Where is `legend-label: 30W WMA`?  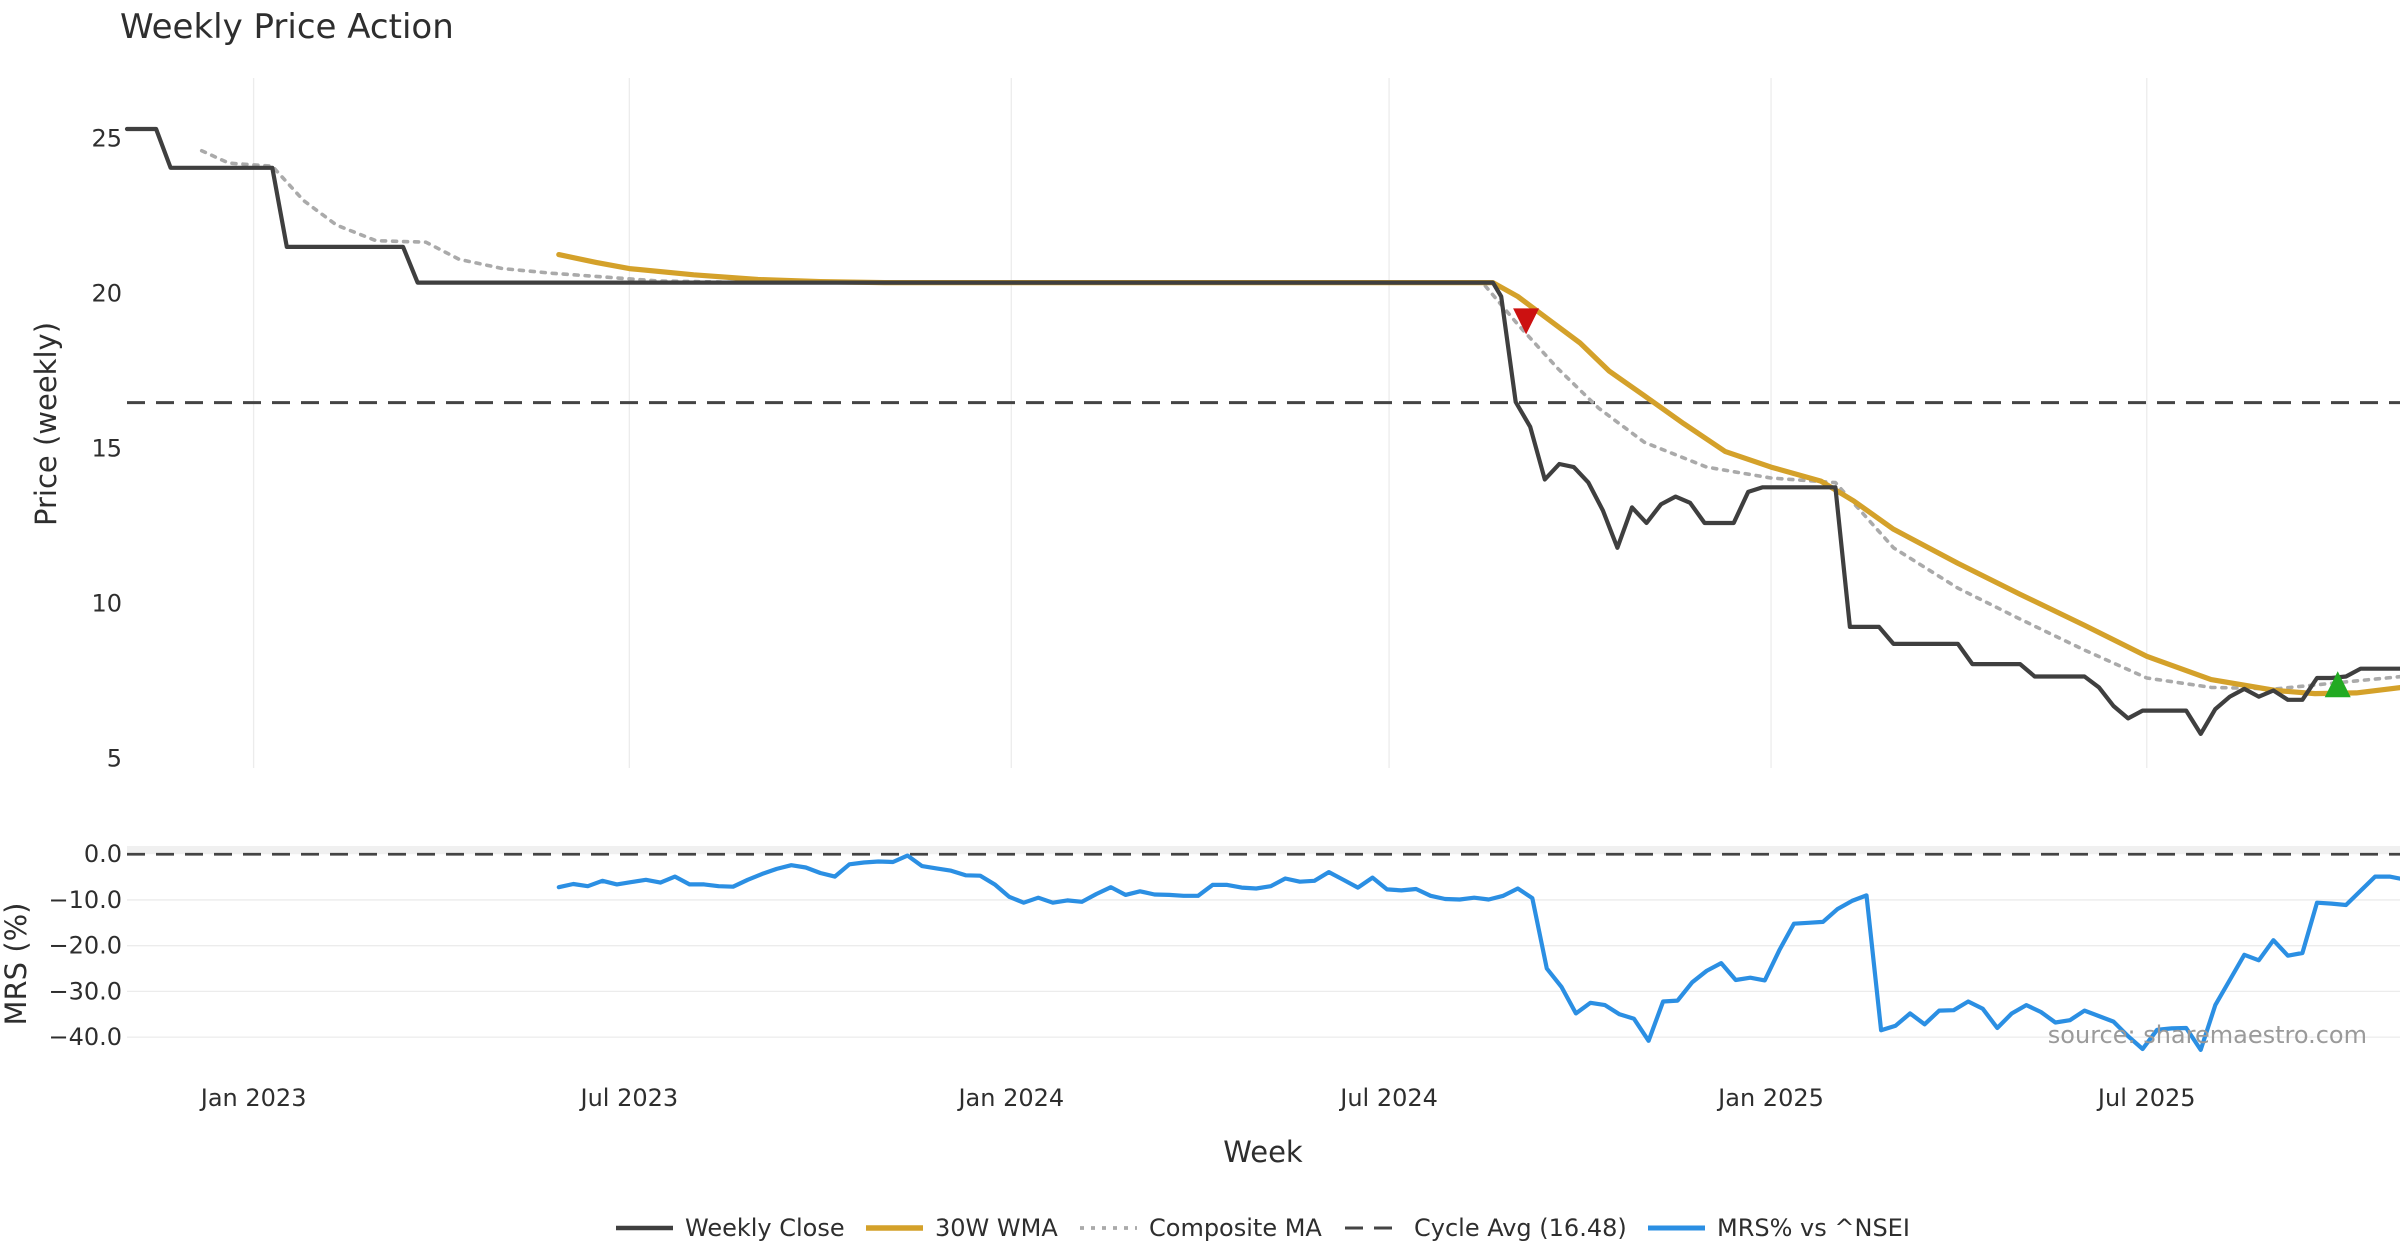
legend-label: 30W WMA is located at coordinates (996, 1228).